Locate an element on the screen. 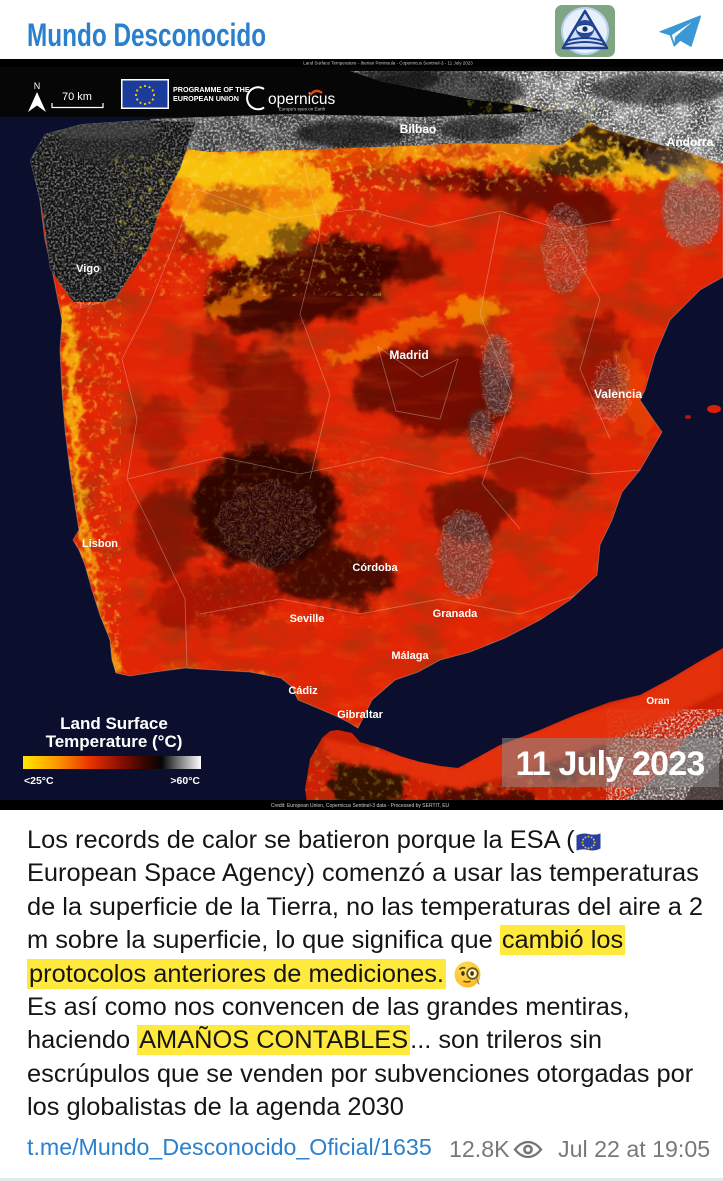  svg-text: N is located at coordinates (37, 86).